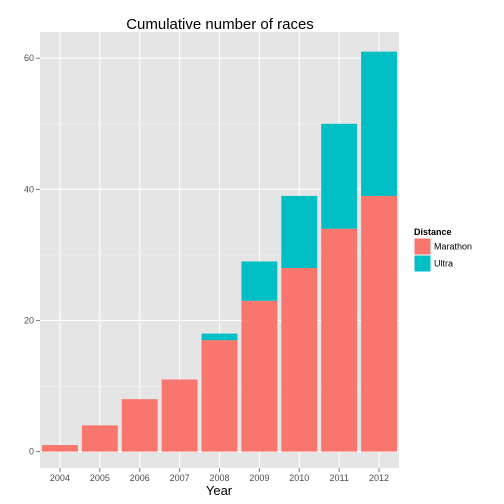  Describe the element at coordinates (219, 337) in the screenshot. I see `bar-ultra-2008` at that location.